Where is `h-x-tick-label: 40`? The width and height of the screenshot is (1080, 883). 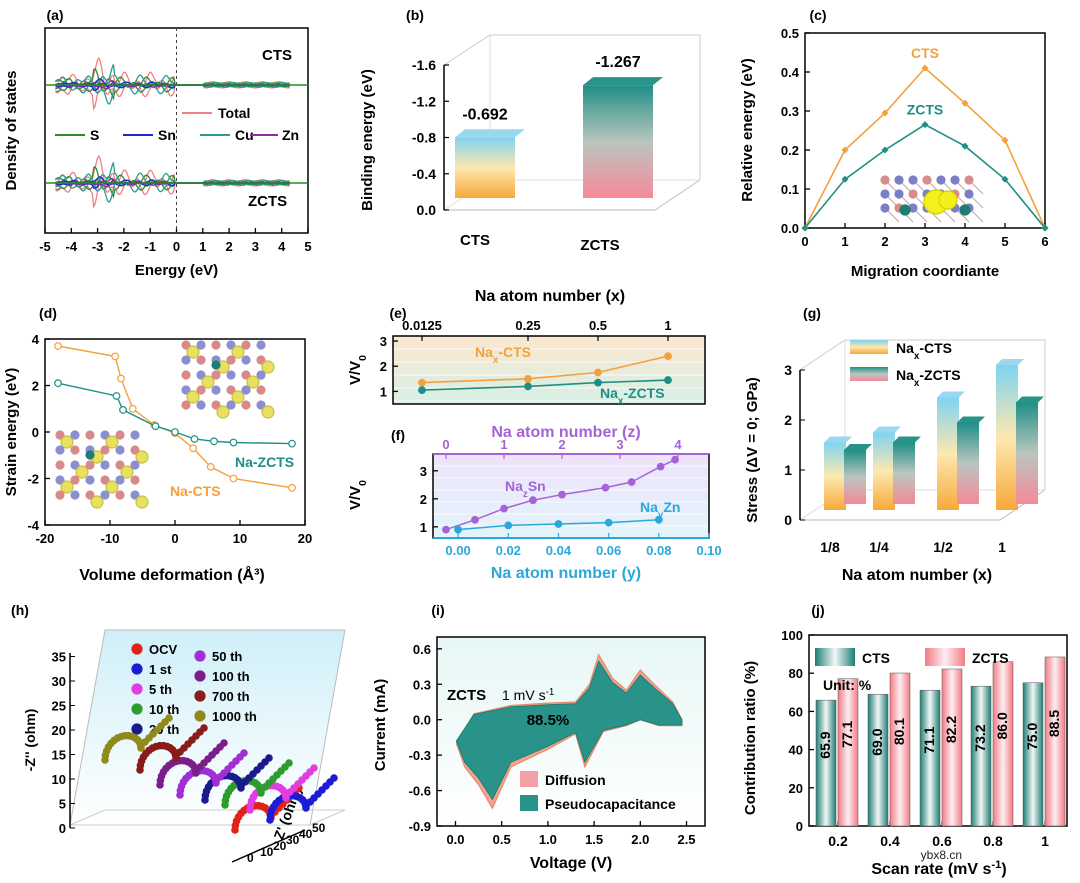 h-x-tick-label: 40 is located at coordinates (306, 834).